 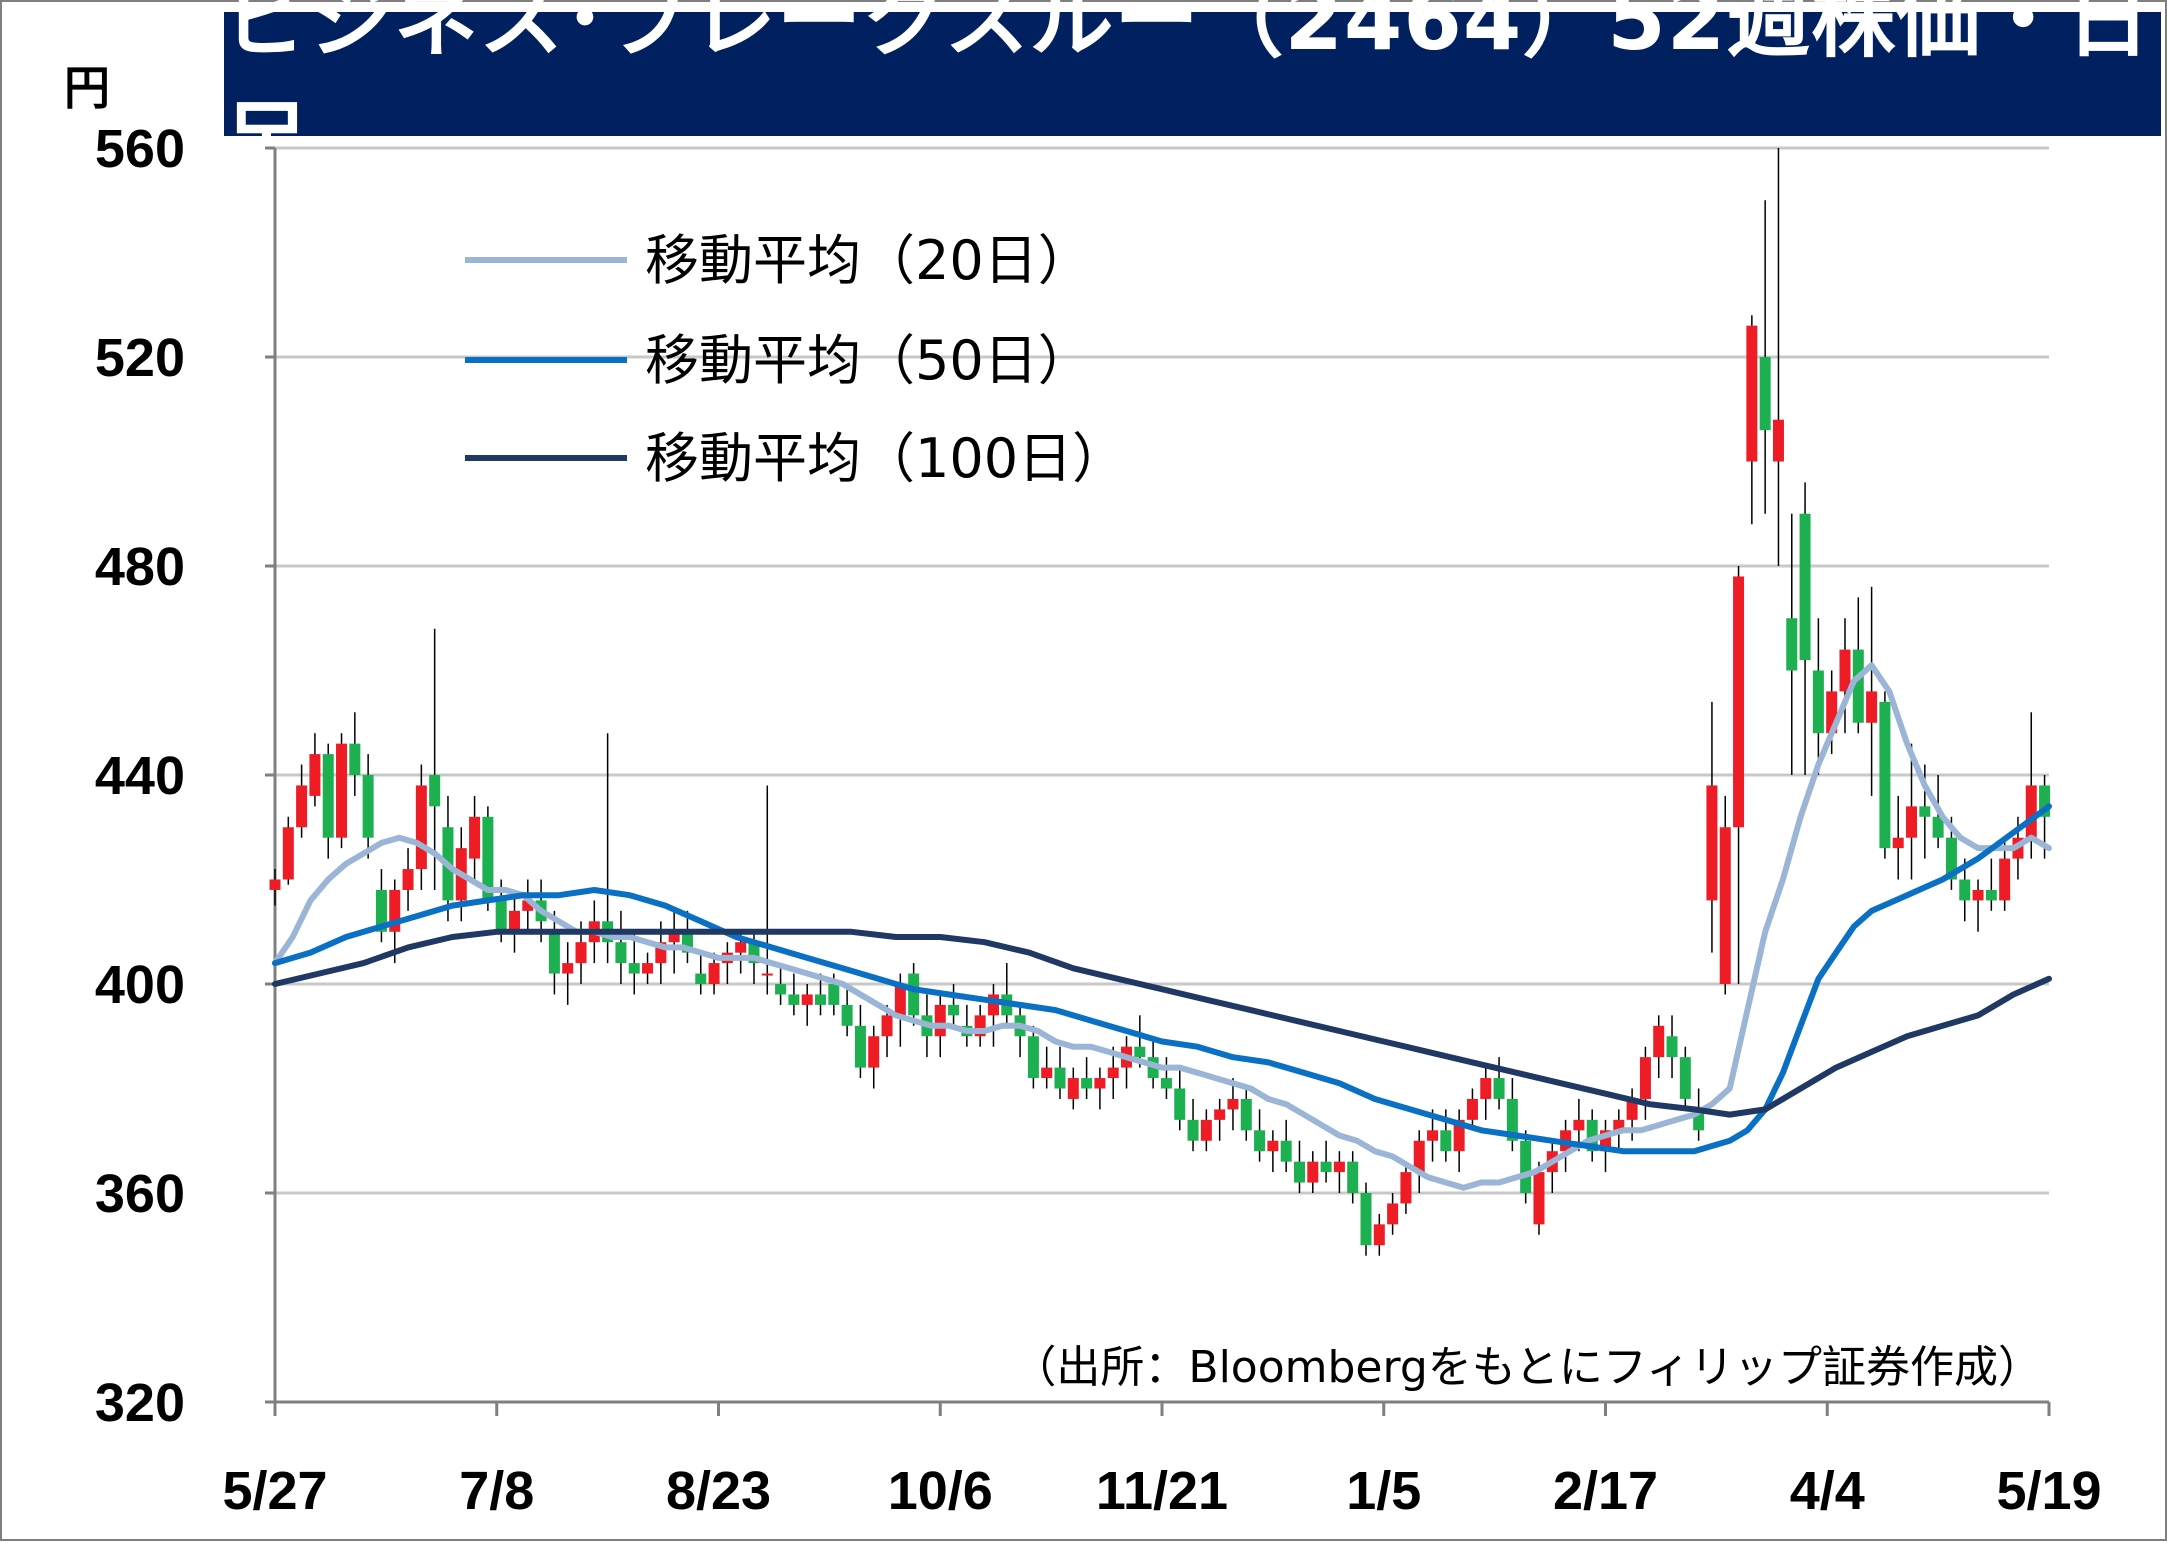 I want to click on y-tick-label: 400, so click(x=140, y=985).